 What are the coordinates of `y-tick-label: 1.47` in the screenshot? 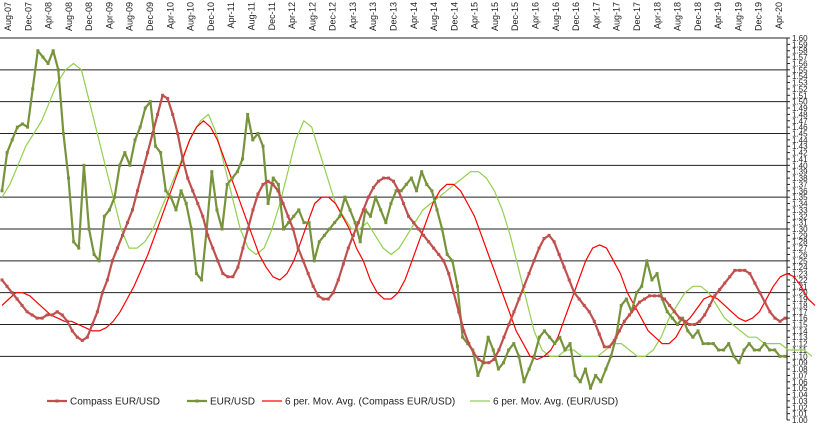 It's located at (800, 121).